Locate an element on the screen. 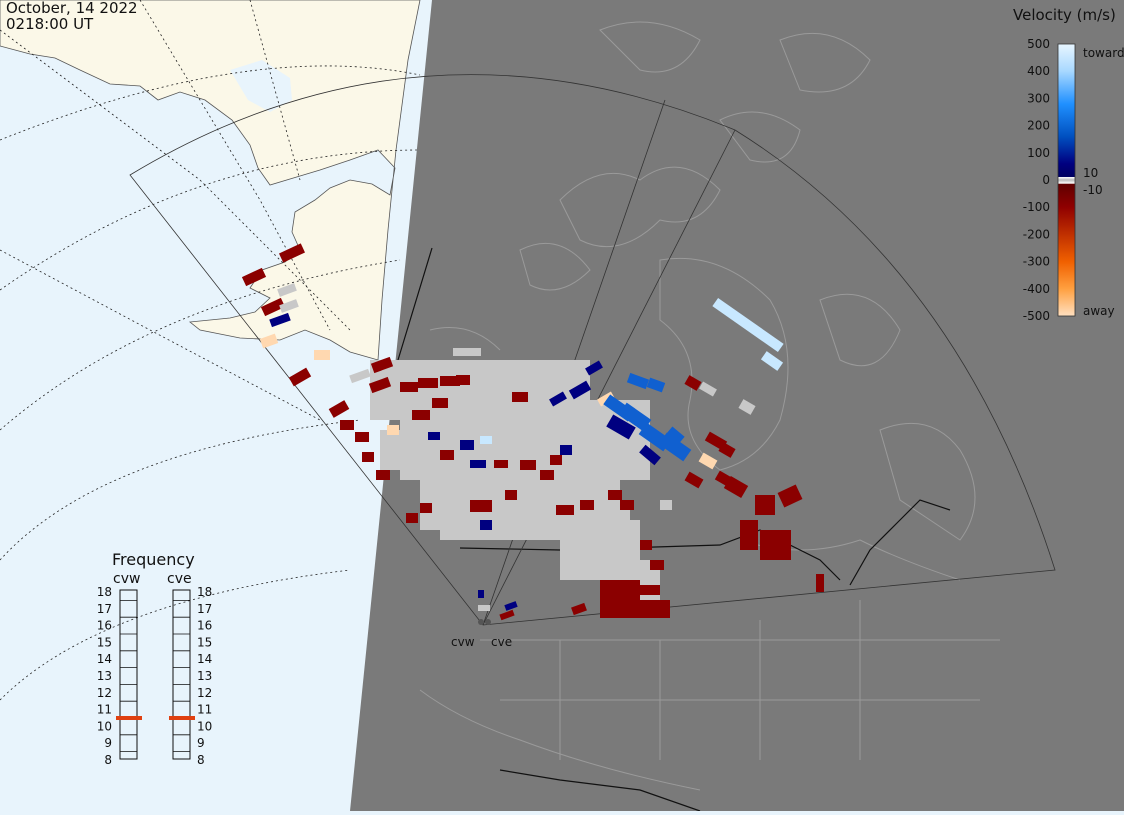 This screenshot has height=815, width=1124. velocity-tick-label: -400 is located at coordinates (1036, 289).